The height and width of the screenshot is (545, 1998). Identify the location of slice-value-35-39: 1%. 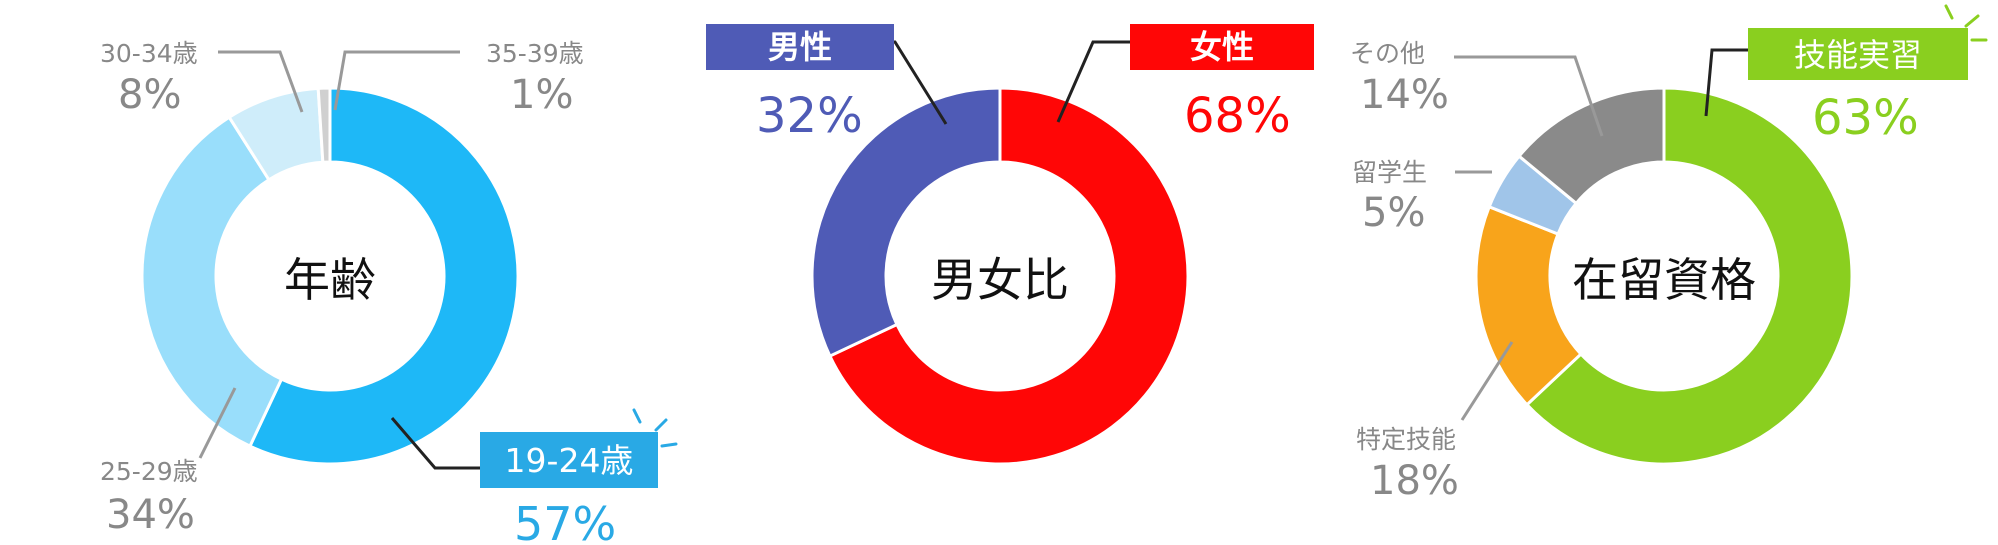
(541, 95).